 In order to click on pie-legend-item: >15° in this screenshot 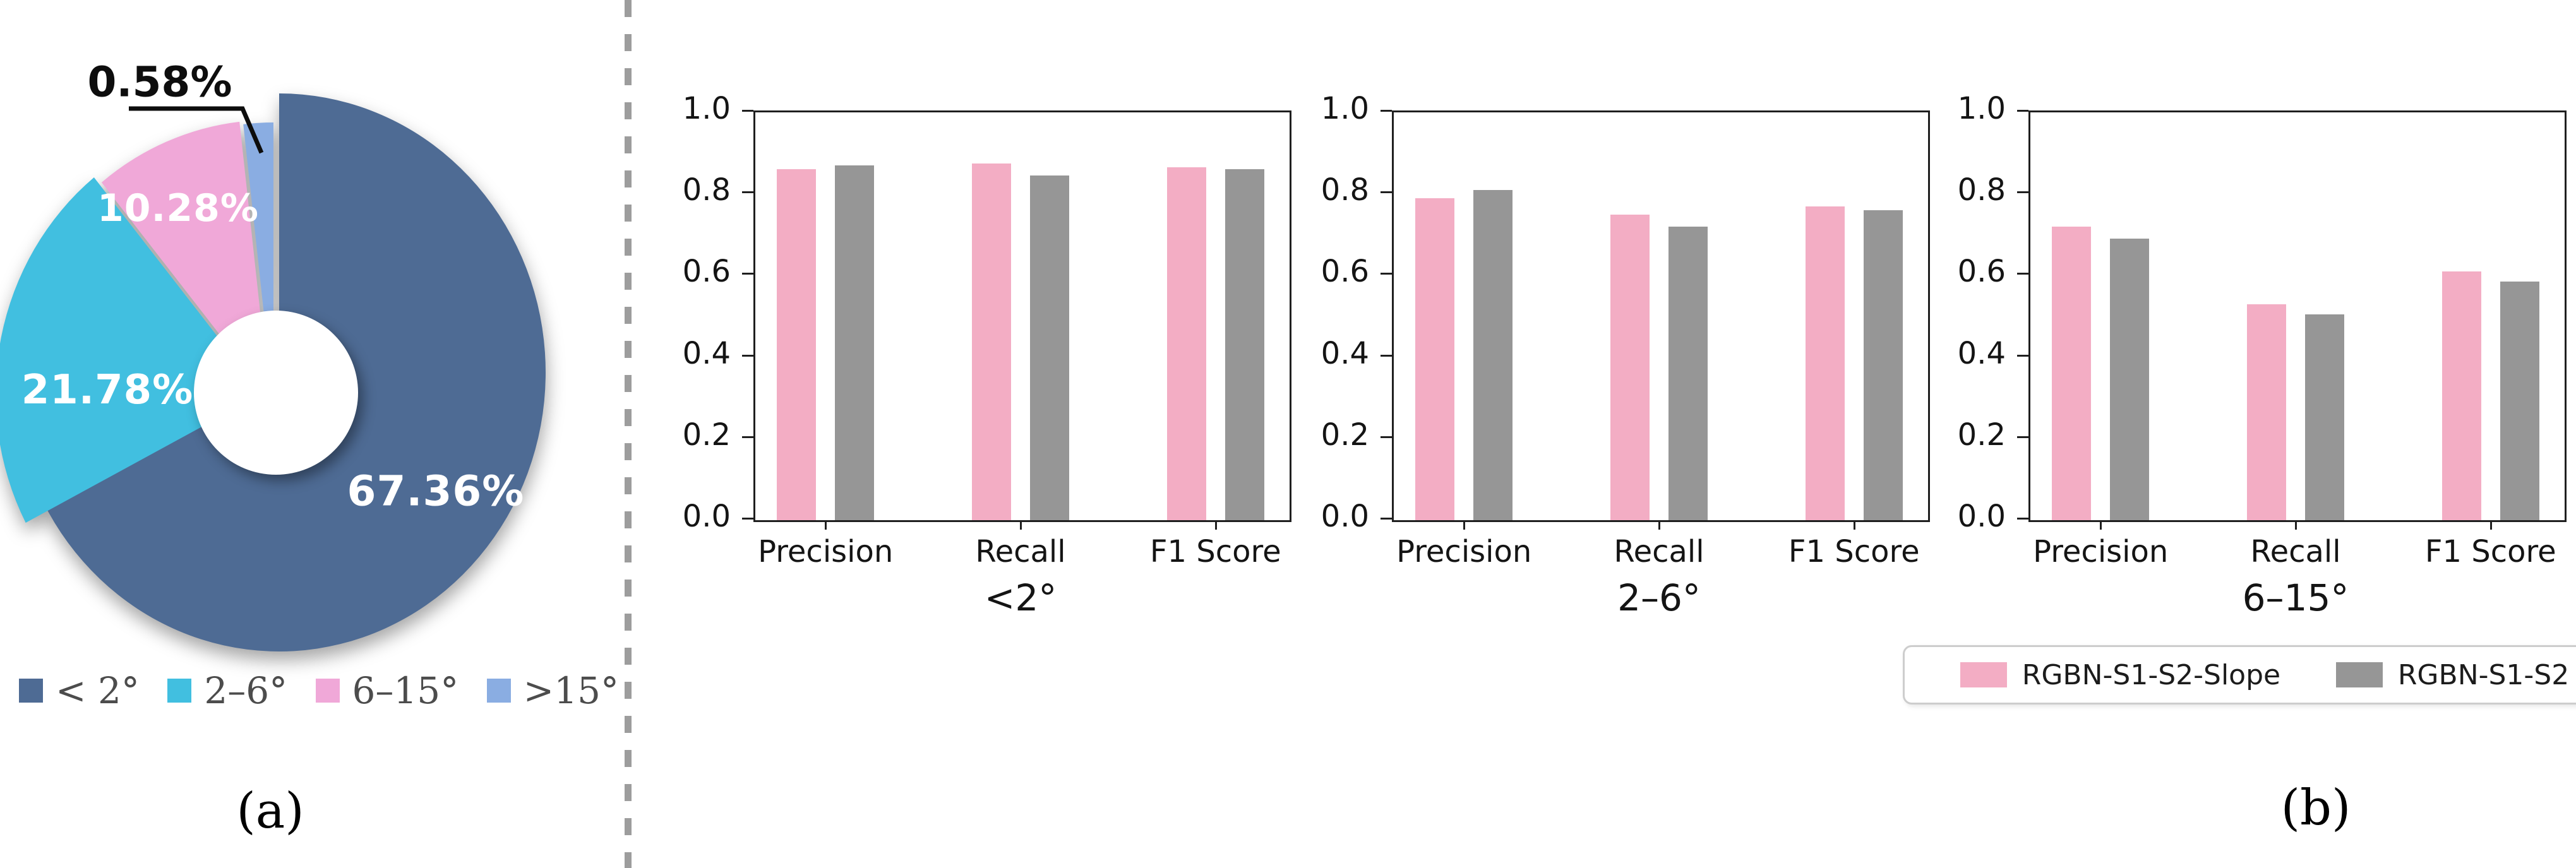, I will do `click(552, 691)`.